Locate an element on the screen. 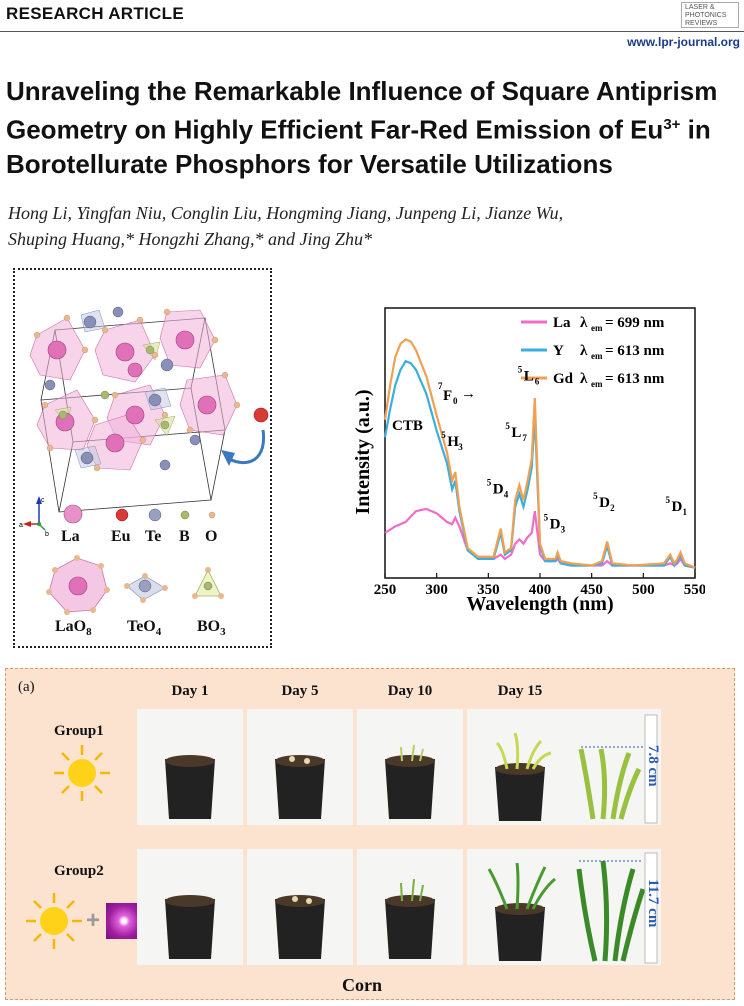 The image size is (744, 1006). crop-caption: Corn is located at coordinates (362, 985).